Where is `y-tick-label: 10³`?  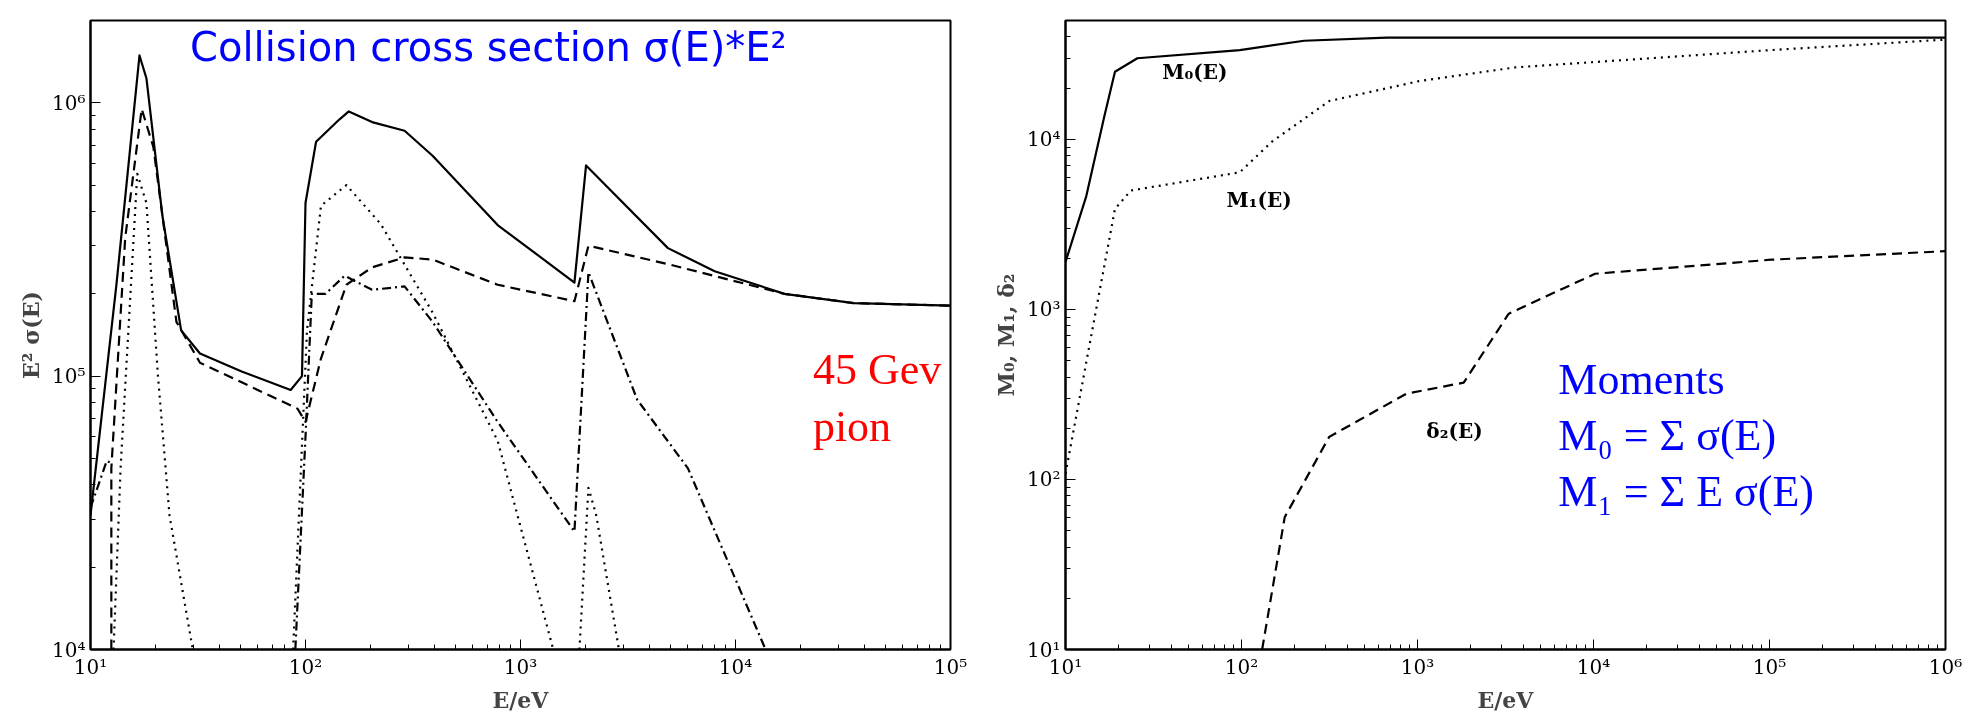
y-tick-label: 10³ is located at coordinates (1044, 309).